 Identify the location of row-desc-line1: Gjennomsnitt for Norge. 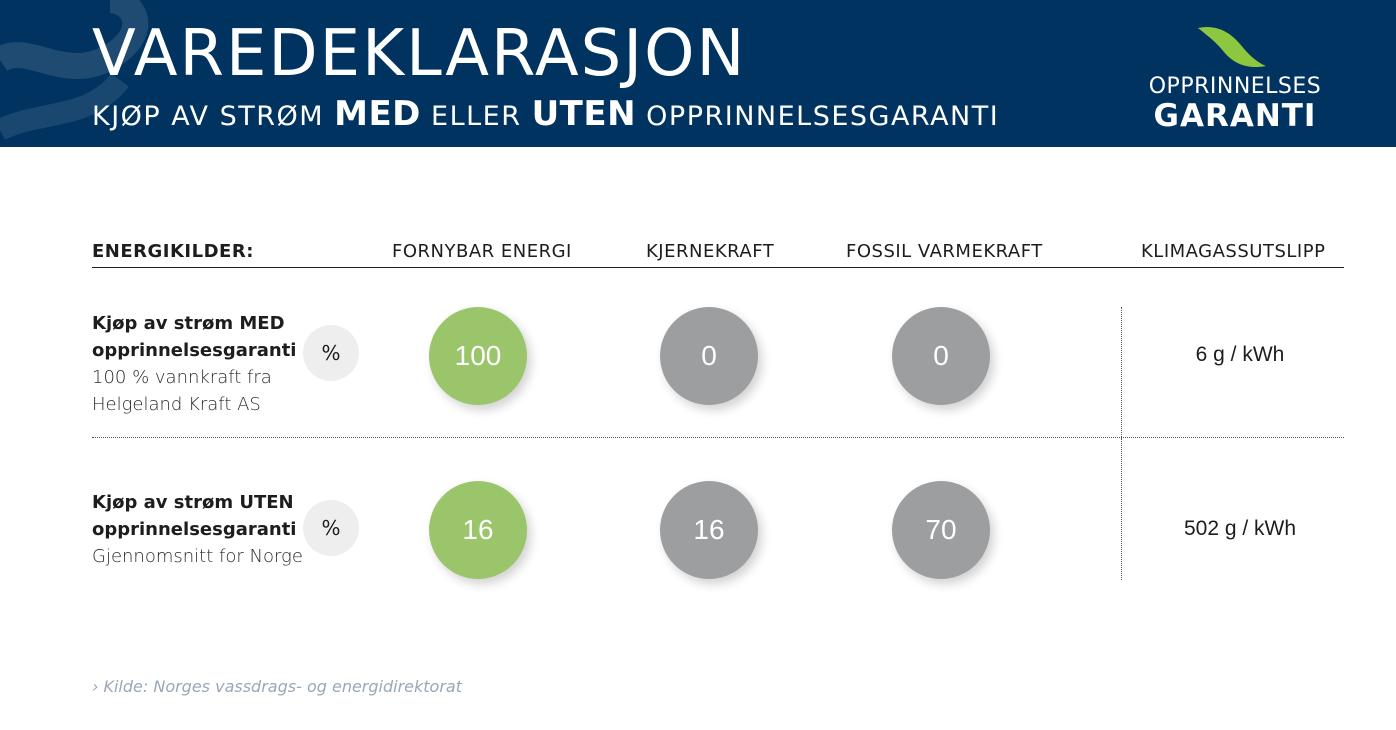
(197, 556).